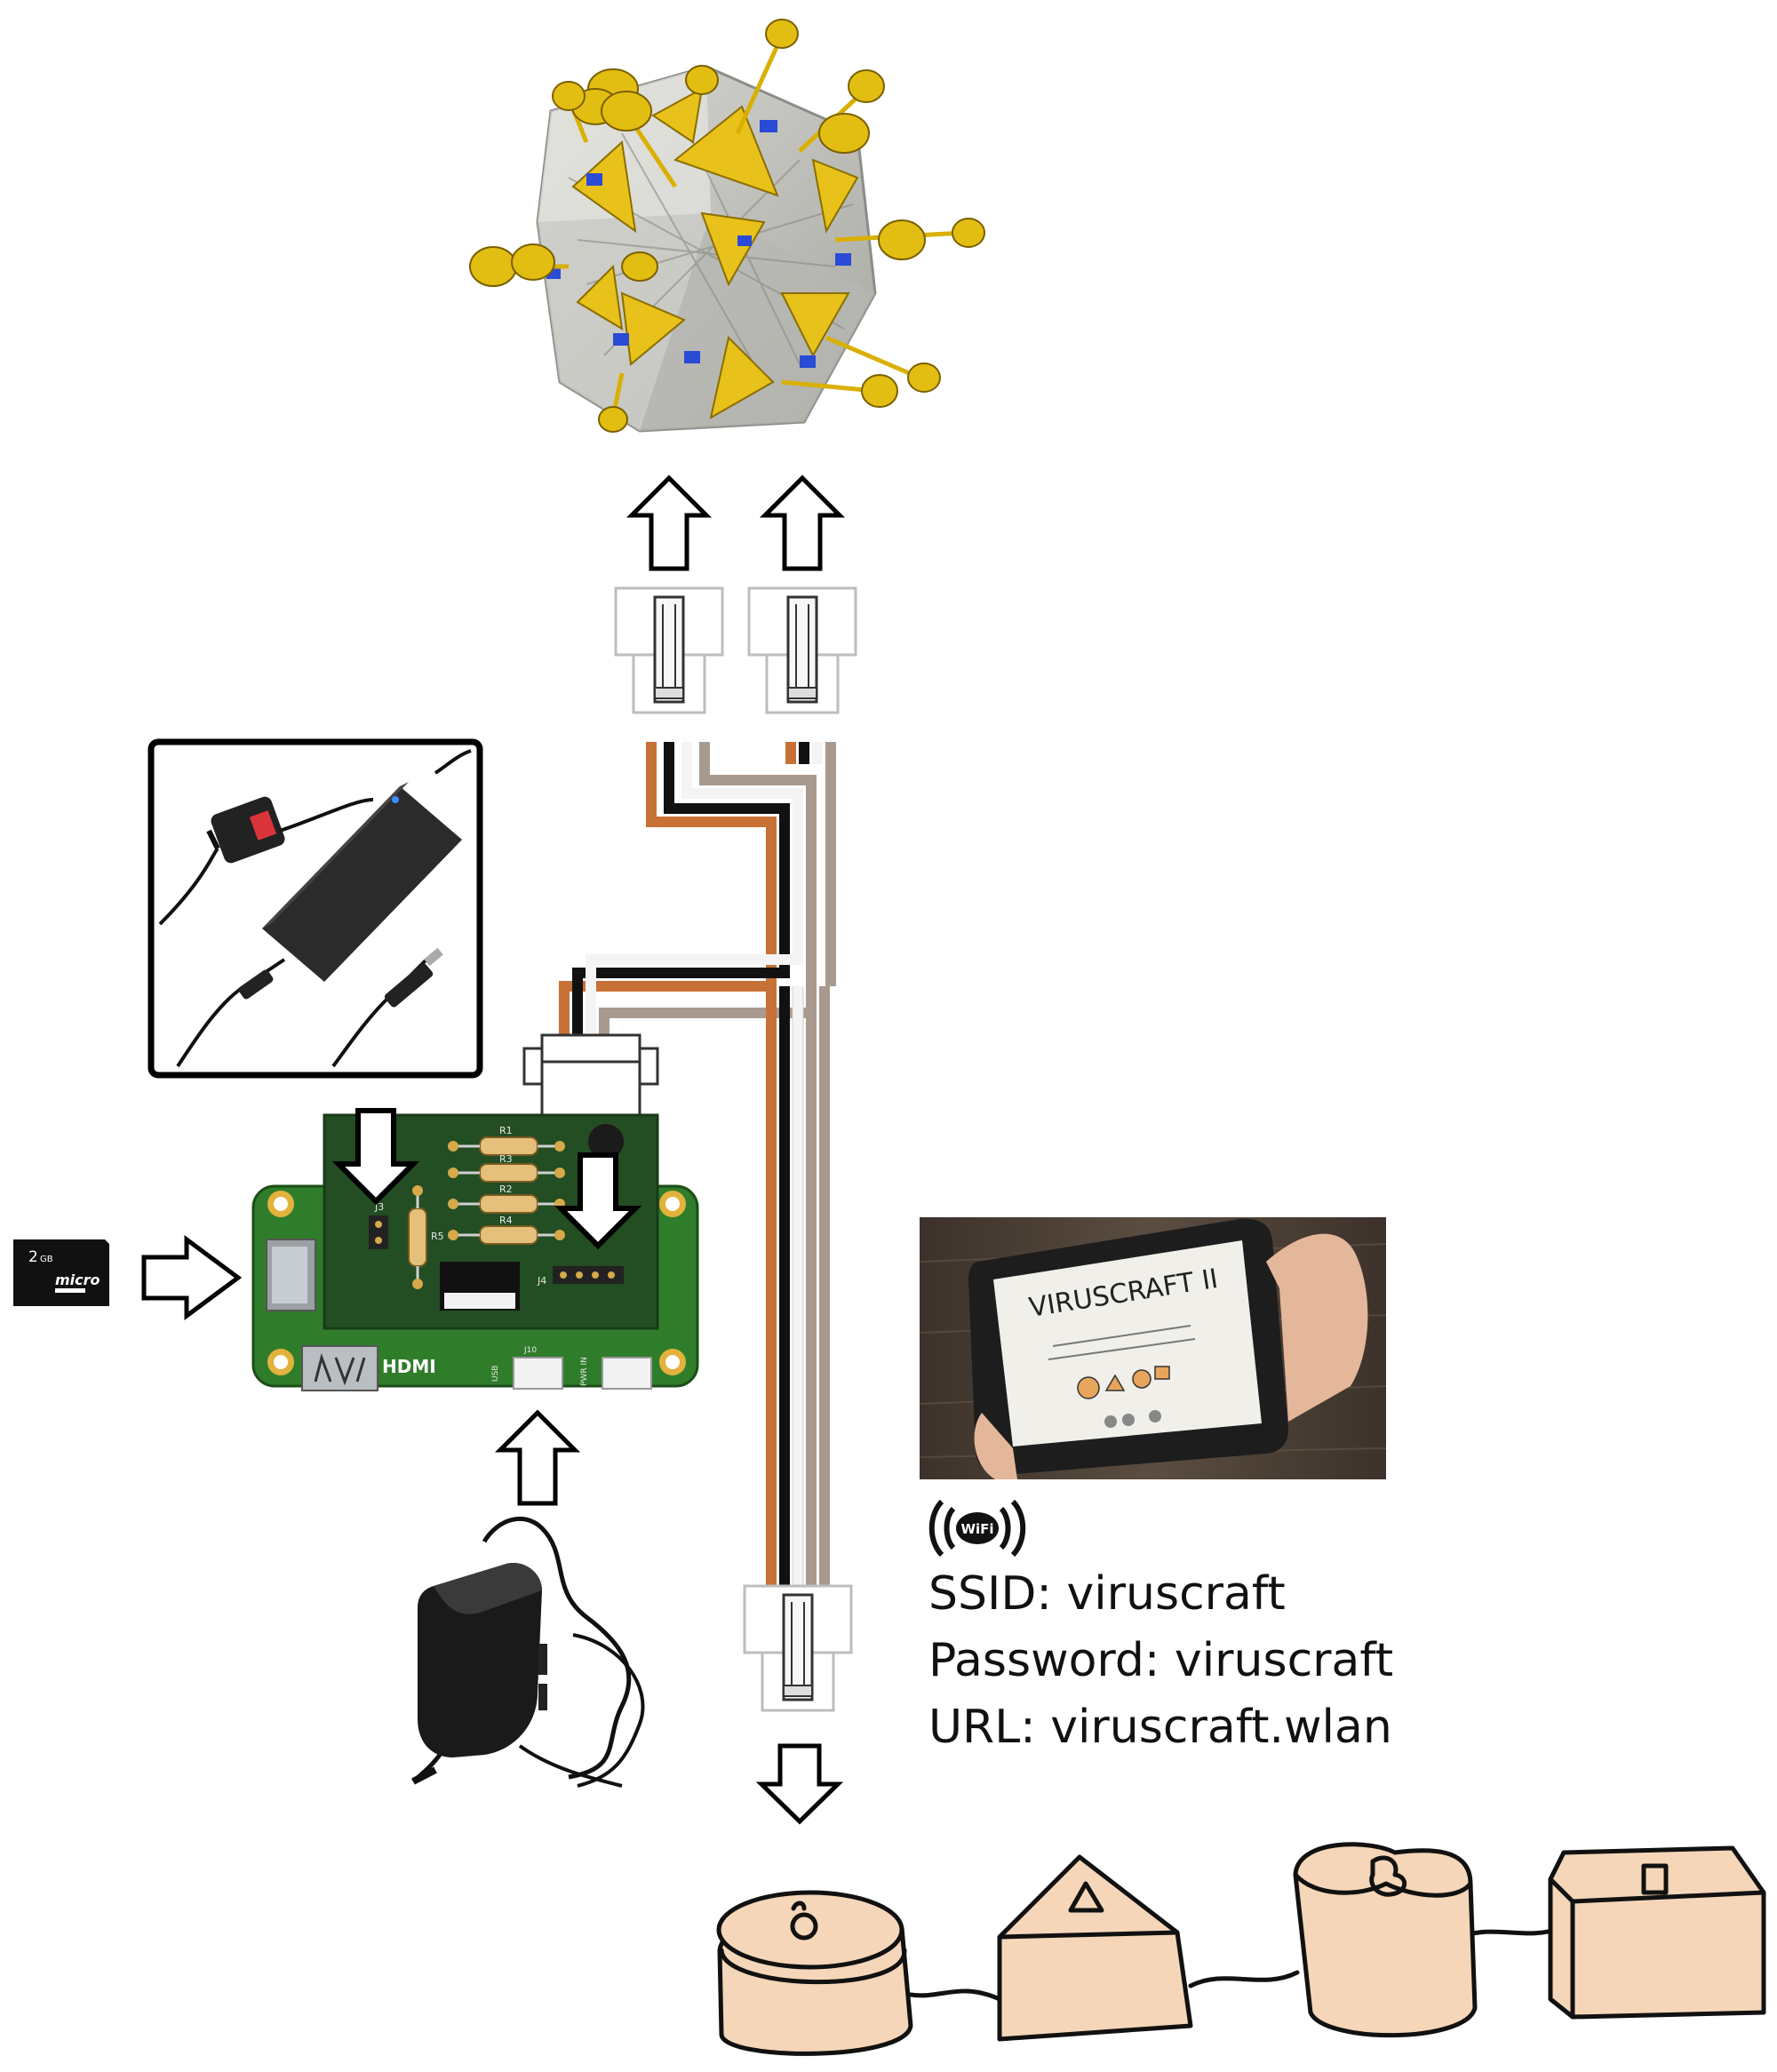 The width and height of the screenshot is (1777, 2072). Describe the element at coordinates (315, 909) in the screenshot. I see `power-brick-inset` at that location.